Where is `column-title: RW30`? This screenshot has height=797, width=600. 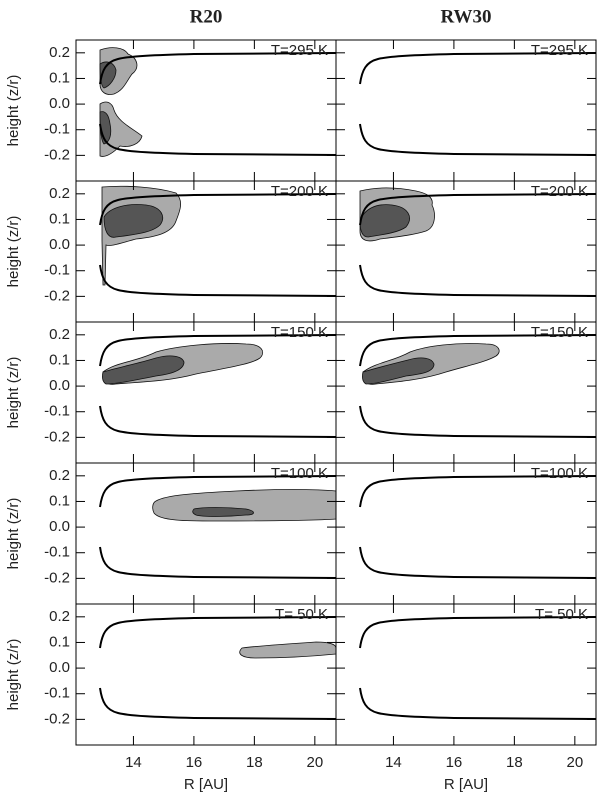 column-title: RW30 is located at coordinates (465, 16).